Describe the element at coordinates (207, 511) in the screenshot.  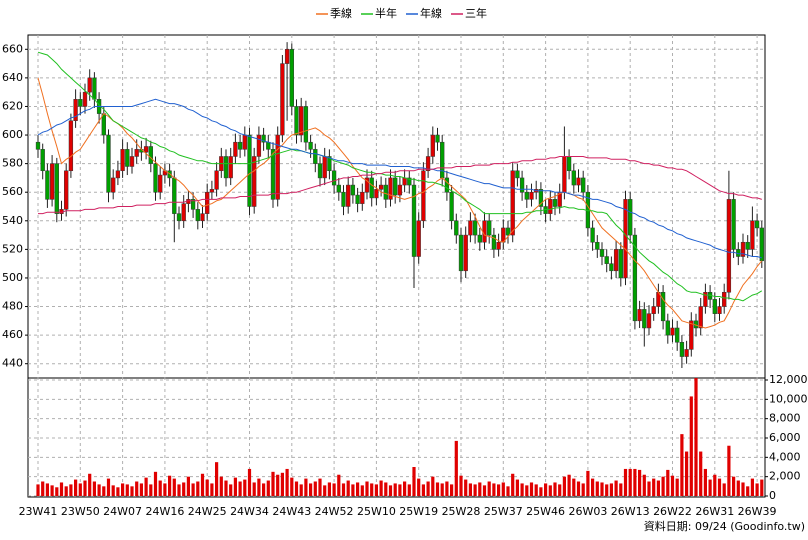
I see `x-tick-label: 24W25` at that location.